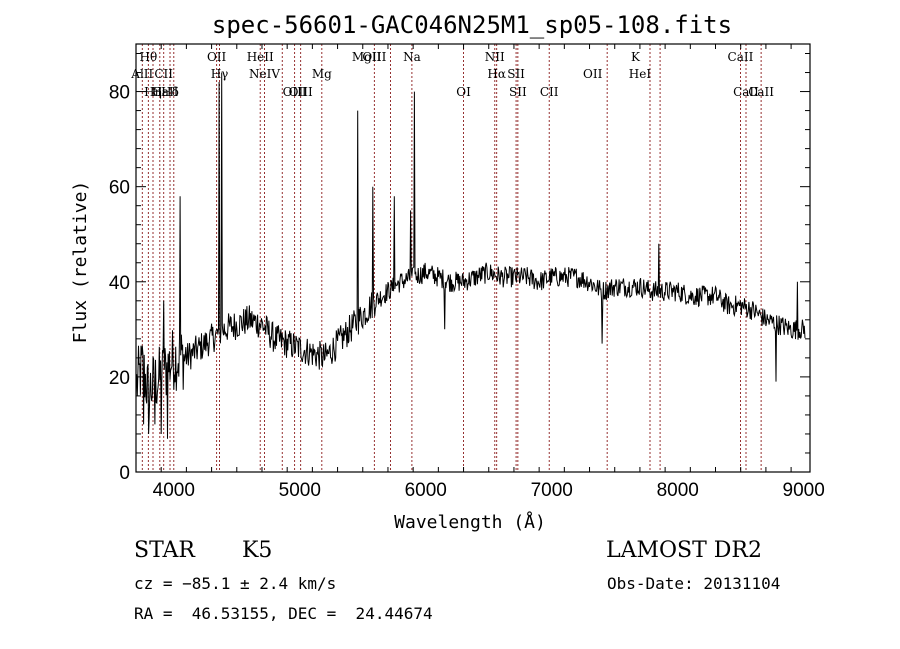  Describe the element at coordinates (684, 550) in the screenshot. I see `survey-name: LAMOST DR2` at that location.